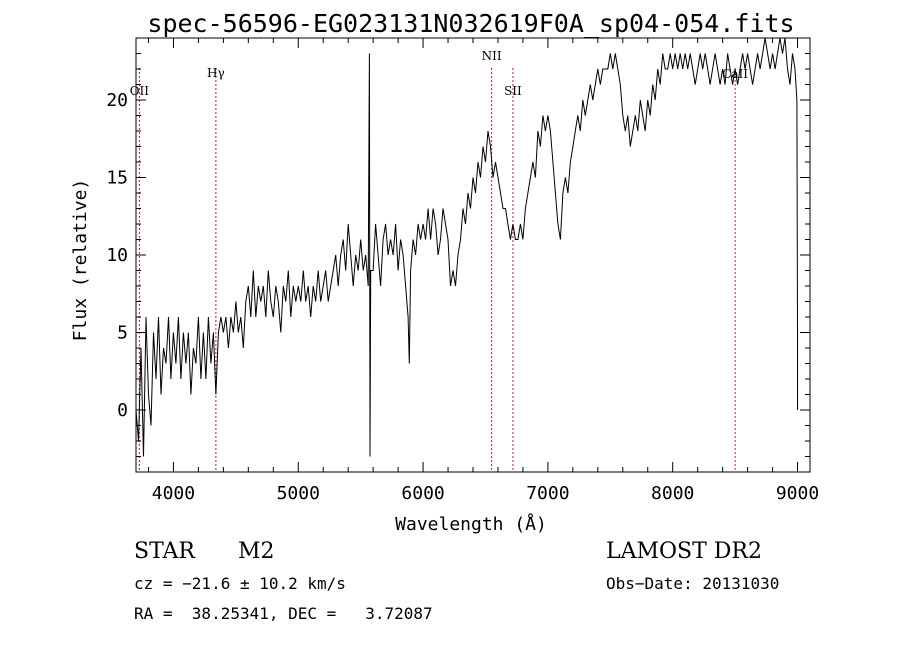 This screenshot has height=649, width=900. I want to click on observation-date: Obs−Date: 20131030, so click(692, 583).